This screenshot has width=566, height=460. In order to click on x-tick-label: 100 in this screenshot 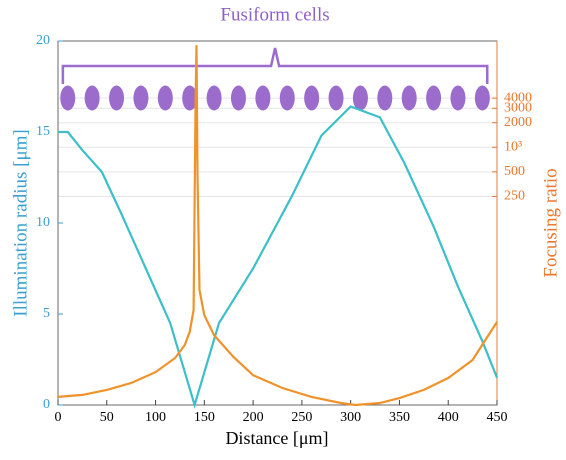, I will do `click(155, 417)`.